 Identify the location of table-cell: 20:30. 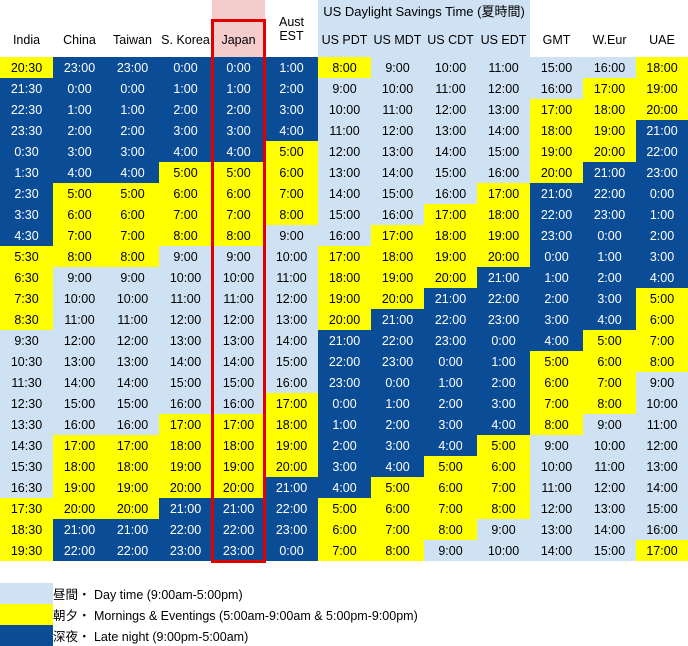
(26, 67).